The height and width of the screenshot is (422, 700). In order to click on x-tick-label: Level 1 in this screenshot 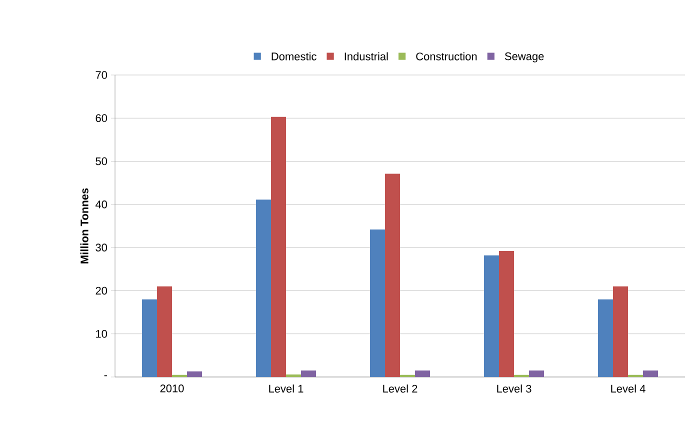, I will do `click(286, 388)`.